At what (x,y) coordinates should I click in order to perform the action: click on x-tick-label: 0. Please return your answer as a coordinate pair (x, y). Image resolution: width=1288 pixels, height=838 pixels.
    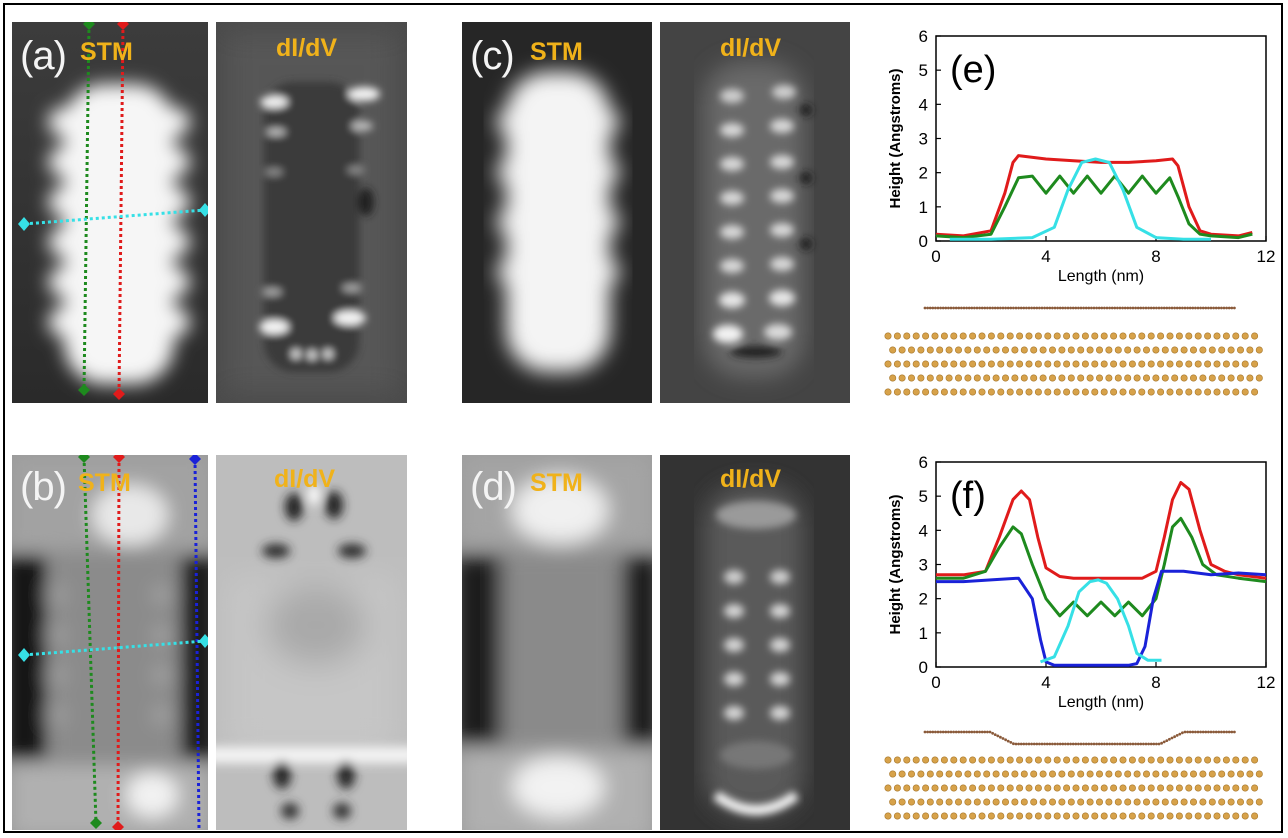
    Looking at the image, I should click on (935, 256).